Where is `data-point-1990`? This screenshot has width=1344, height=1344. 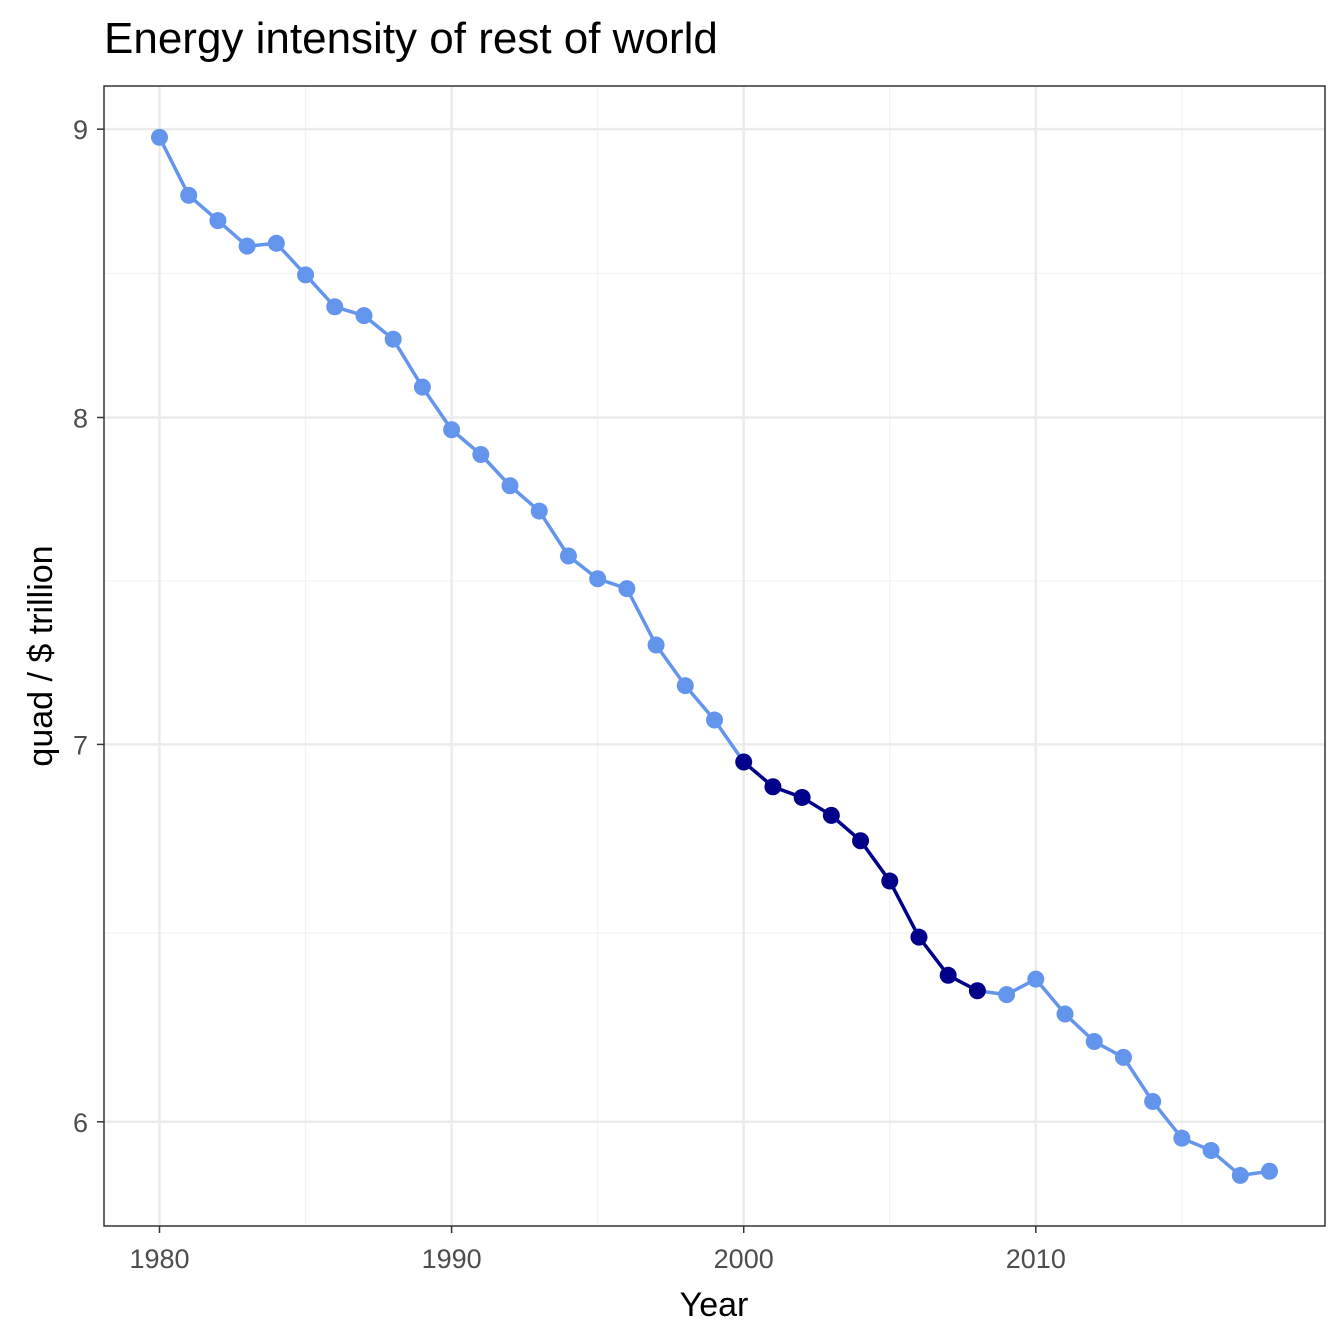
data-point-1990 is located at coordinates (452, 430).